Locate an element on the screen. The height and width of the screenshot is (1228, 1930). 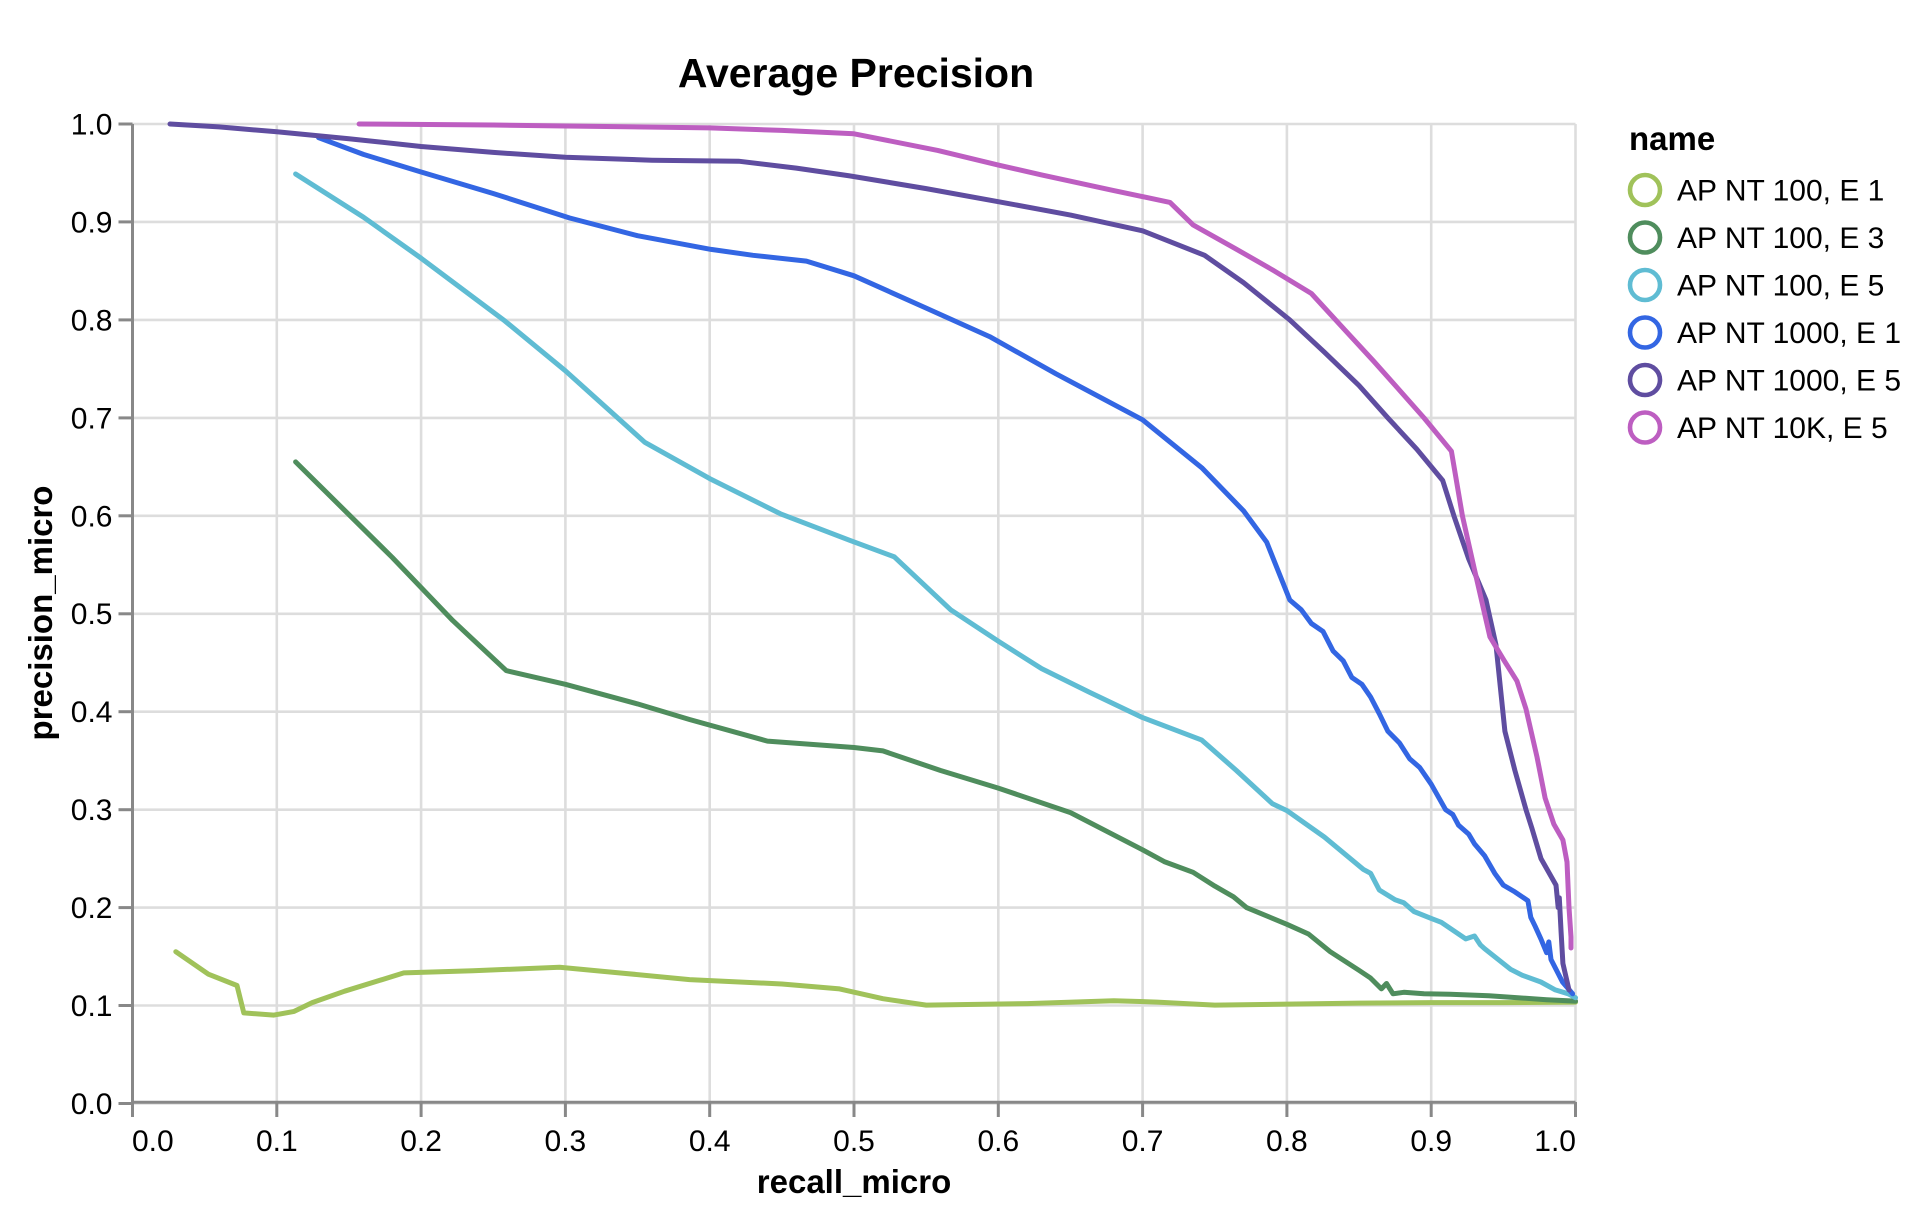
svg-text: AP NT 100, E 3 is located at coordinates (1780, 238).